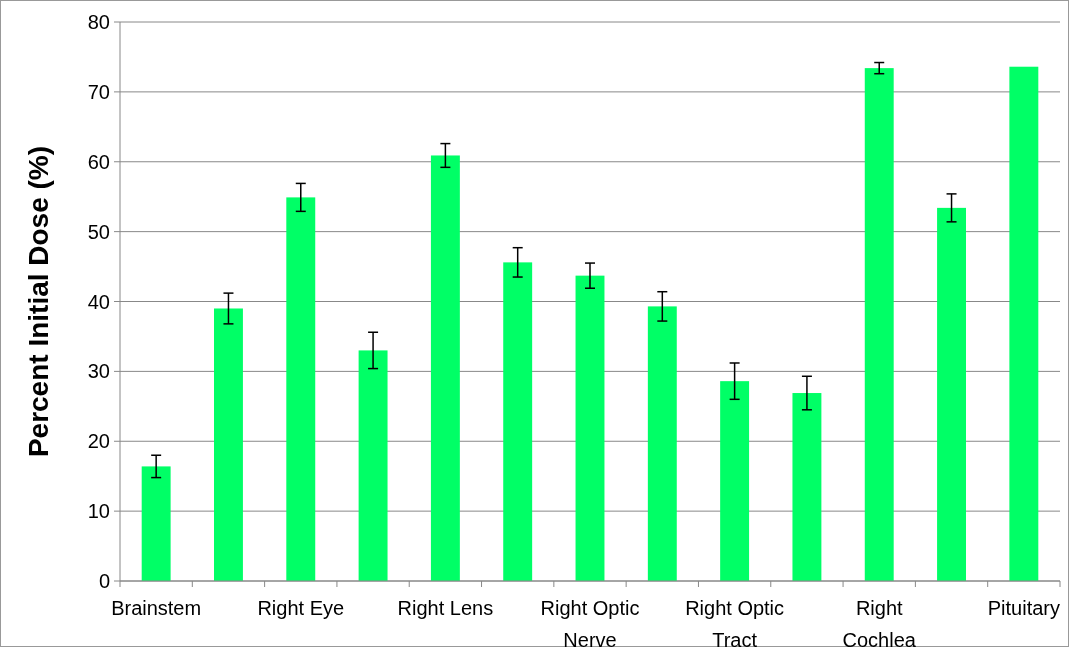  I want to click on y-axis-title: Percent Initial Dose (%), so click(38, 301).